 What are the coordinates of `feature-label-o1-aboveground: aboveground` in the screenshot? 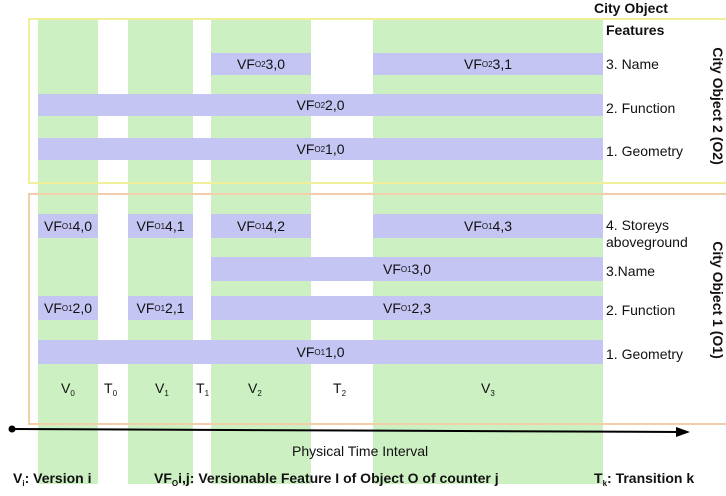 It's located at (647, 242).